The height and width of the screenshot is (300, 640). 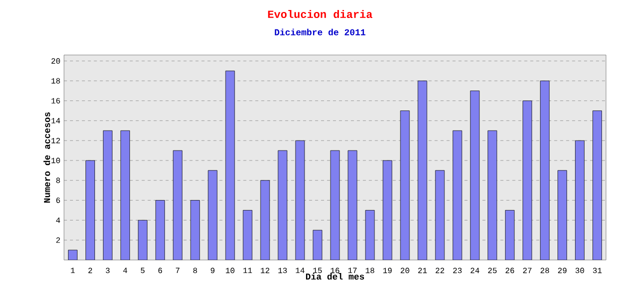 What do you see at coordinates (320, 14) in the screenshot?
I see `chart-title: Evolucion diaria` at bounding box center [320, 14].